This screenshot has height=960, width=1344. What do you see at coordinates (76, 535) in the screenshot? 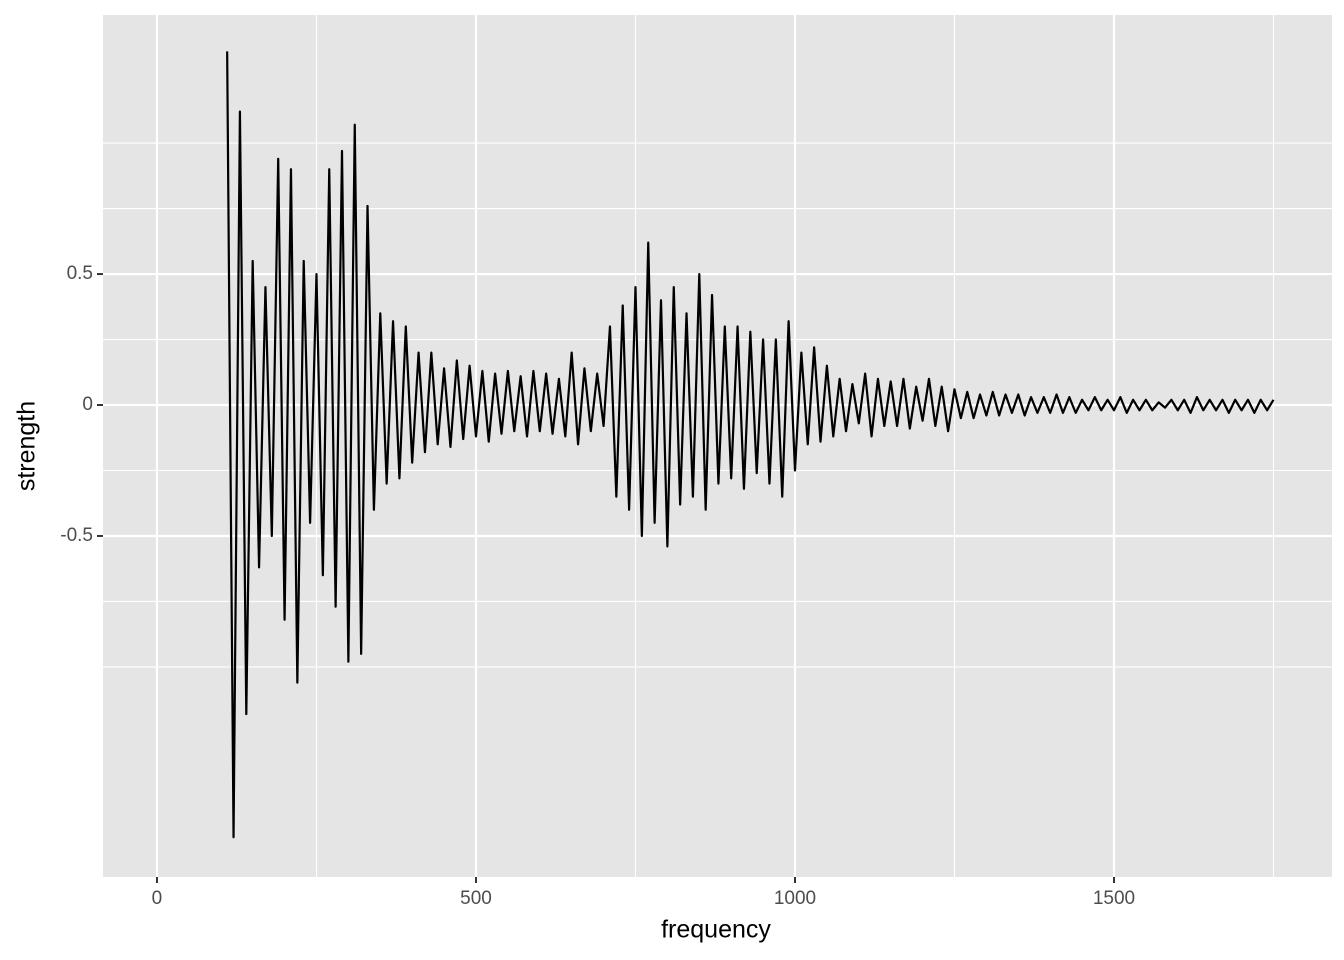
I see `y-tick-label: -0.5` at bounding box center [76, 535].